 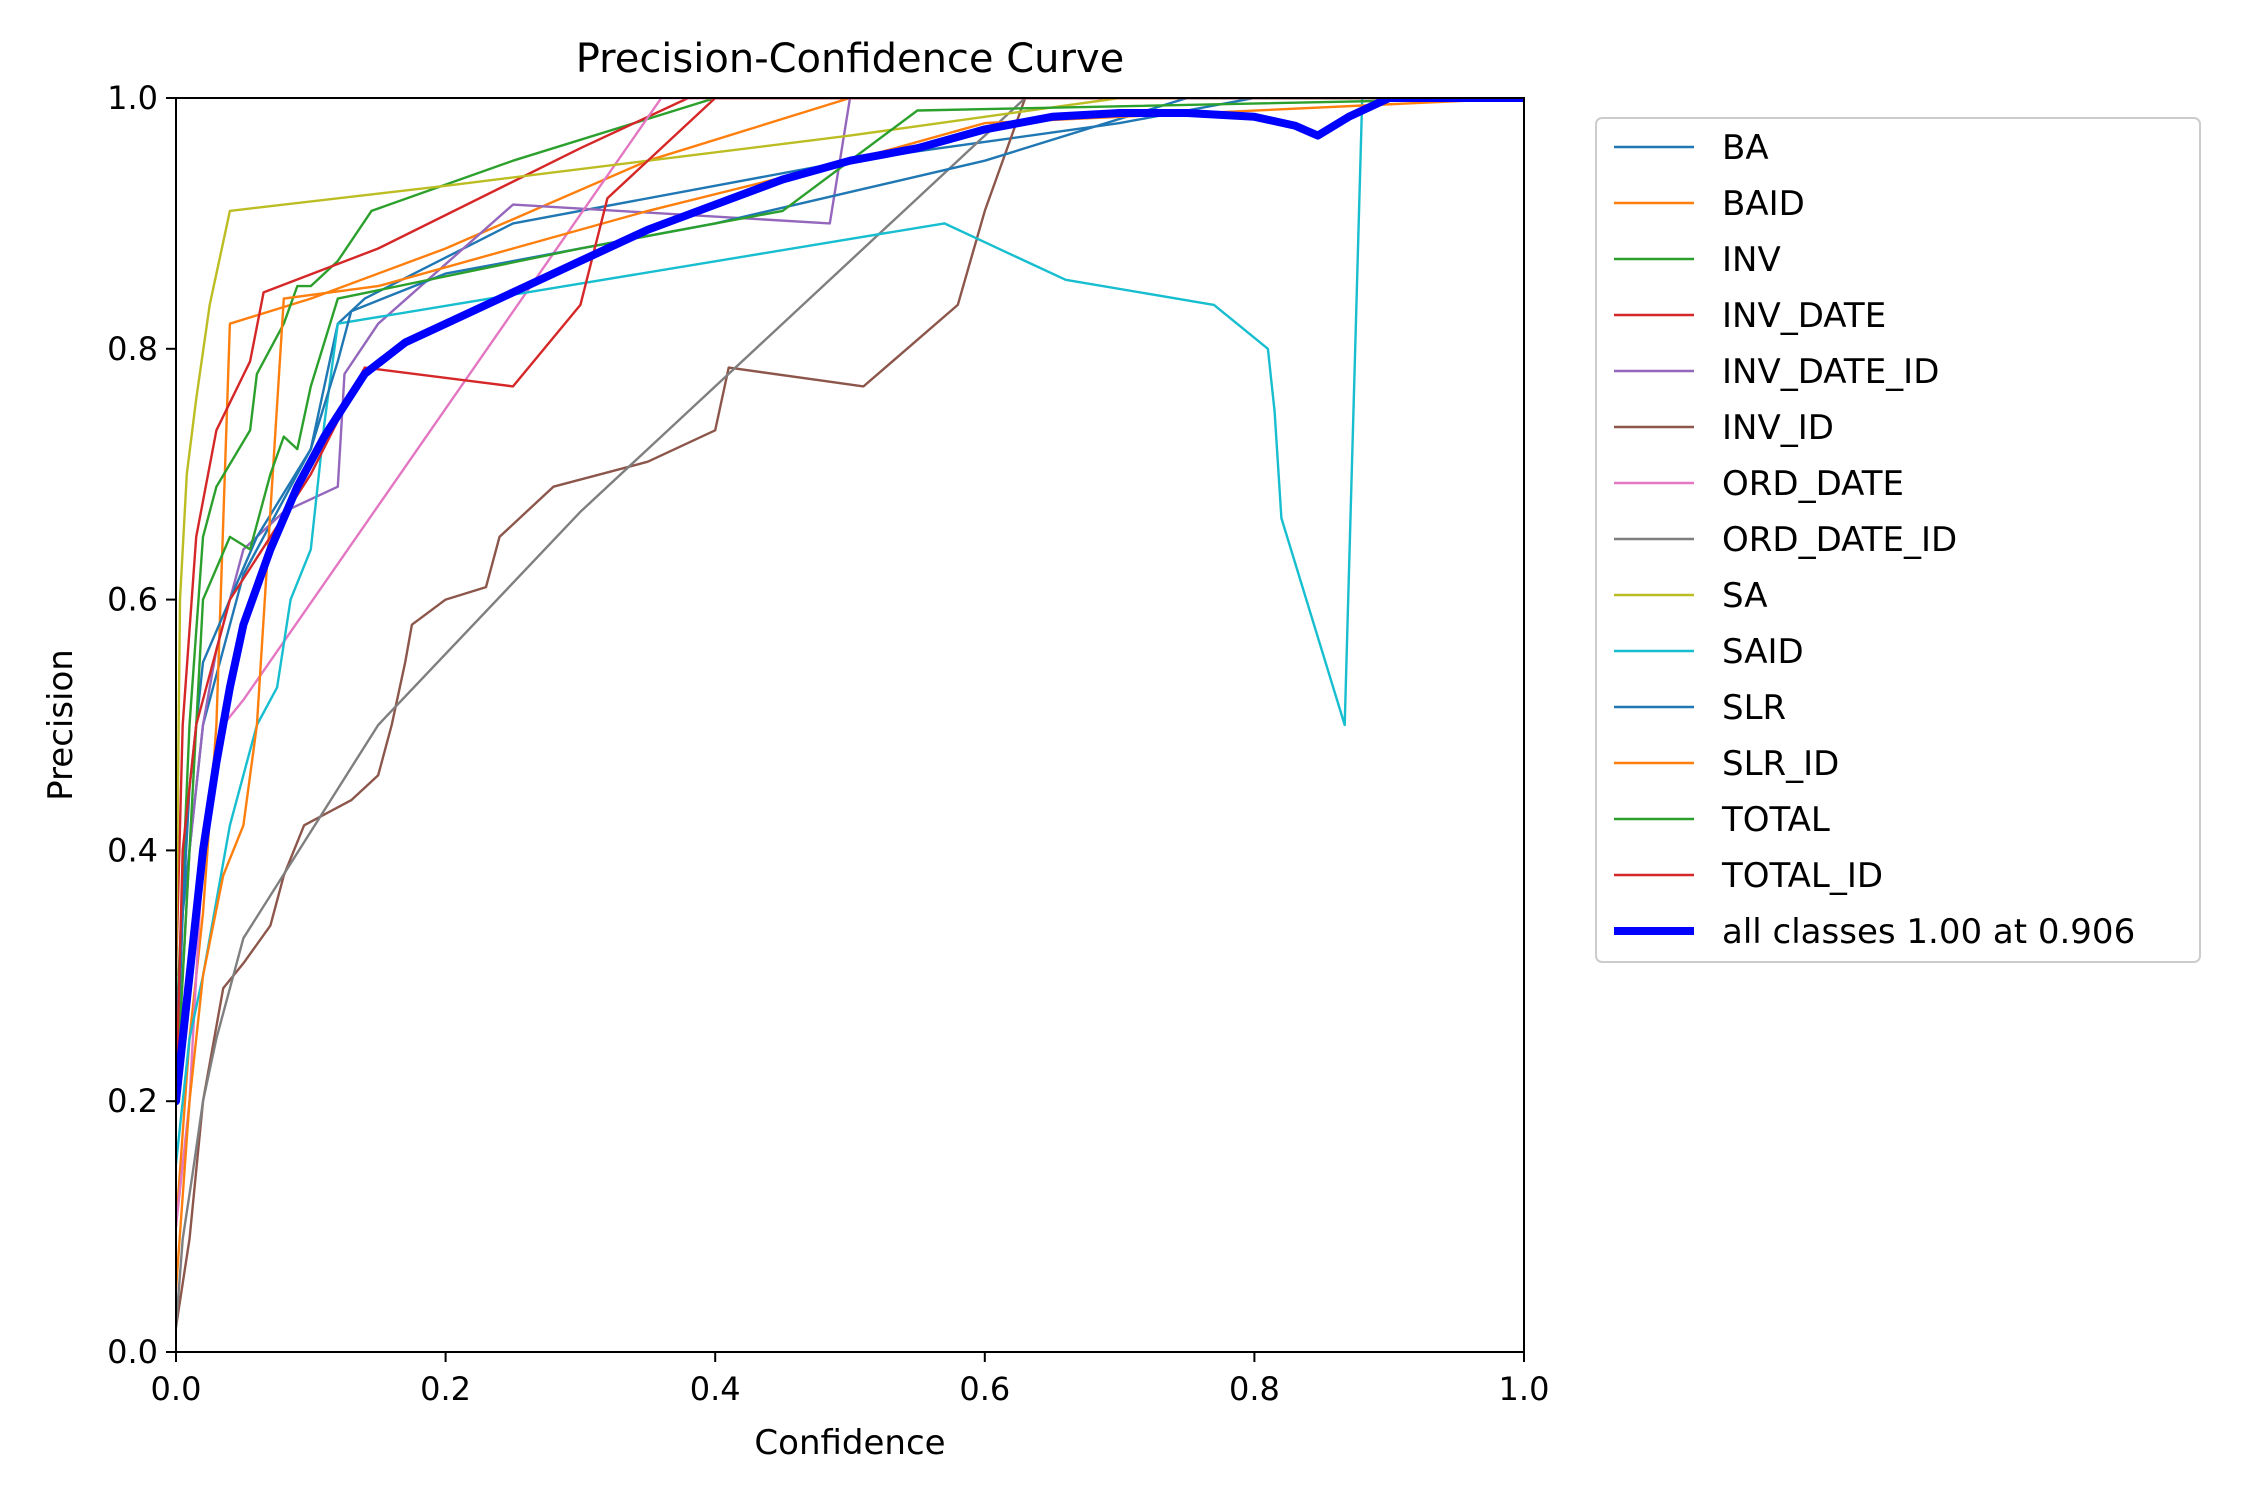 I want to click on legend-label-3: INV_DATE, so click(x=1804, y=316).